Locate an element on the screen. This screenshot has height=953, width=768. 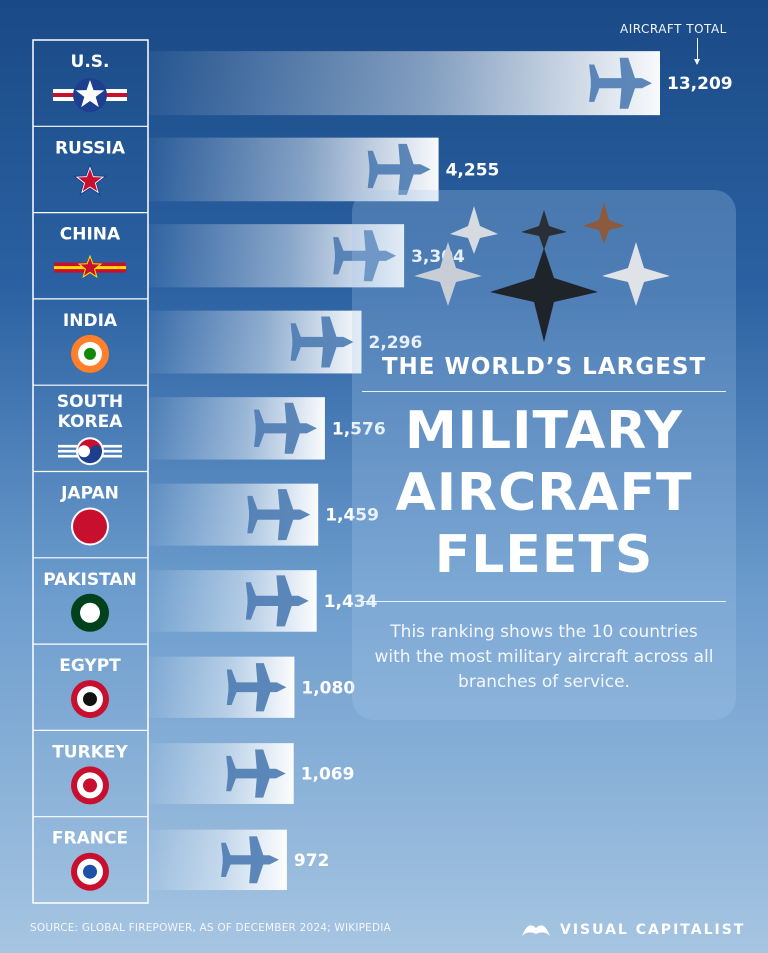
title-line: AIRCRAFT is located at coordinates (544, 493).